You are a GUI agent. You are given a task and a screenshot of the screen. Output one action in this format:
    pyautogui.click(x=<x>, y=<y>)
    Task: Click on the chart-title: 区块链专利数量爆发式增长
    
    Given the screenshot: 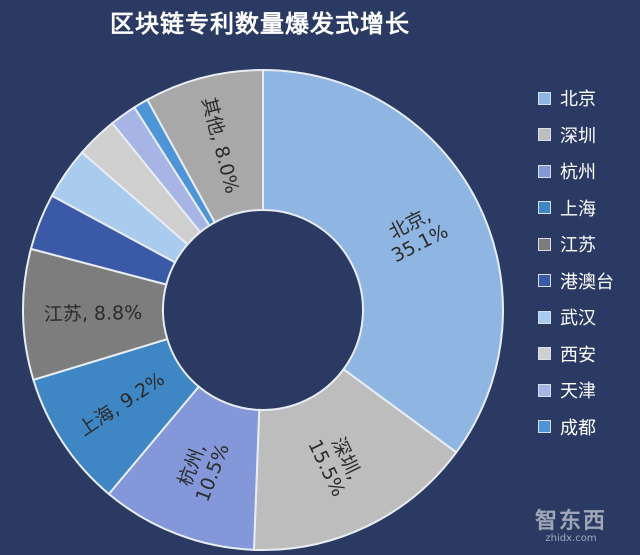 What is the action you would take?
    pyautogui.click(x=260, y=24)
    